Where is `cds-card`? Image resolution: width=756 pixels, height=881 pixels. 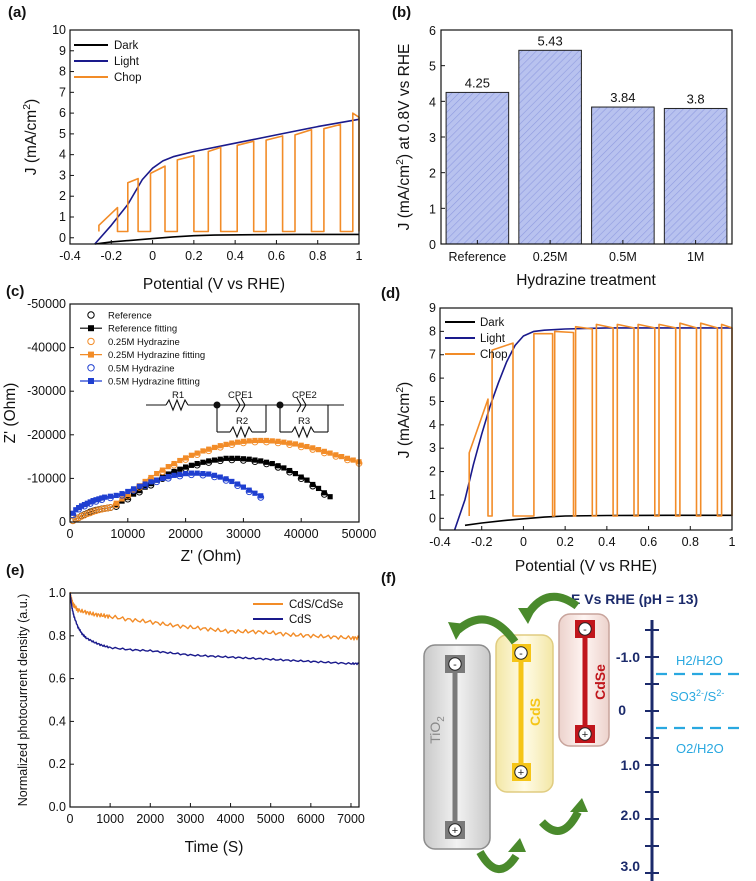
cds-card is located at coordinates (524, 713).